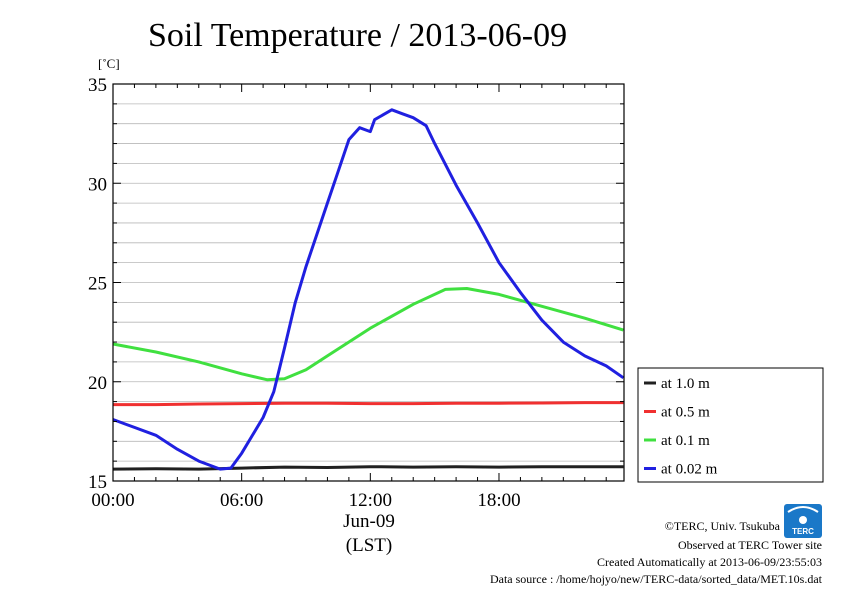 This screenshot has height=595, width=842. What do you see at coordinates (723, 526) in the screenshot?
I see `credit-copyright: ©TERC, Univ. Tsukuba` at bounding box center [723, 526].